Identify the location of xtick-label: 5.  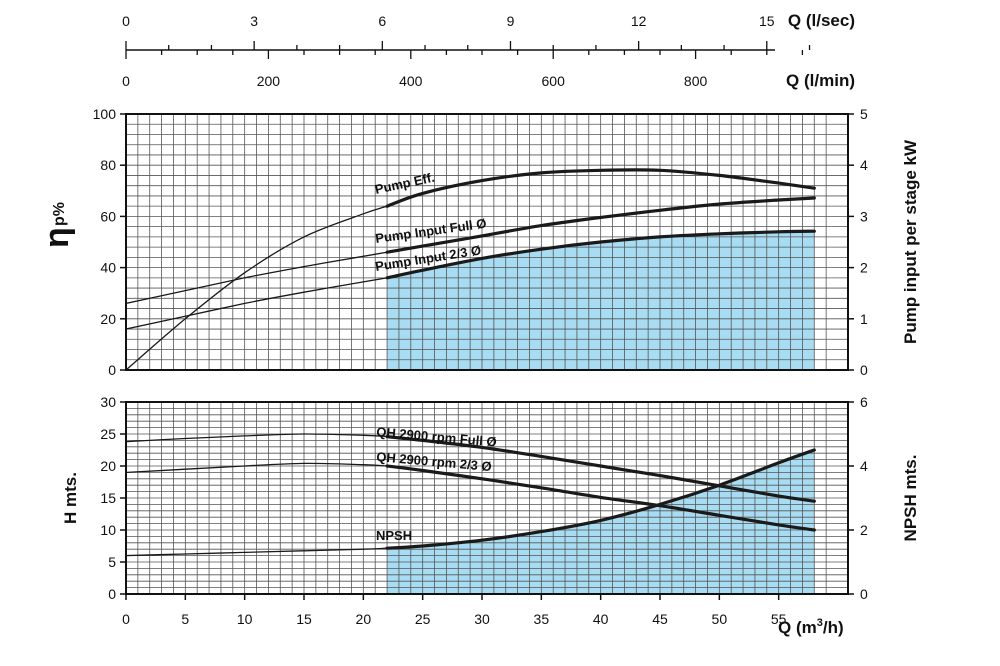
(185, 619).